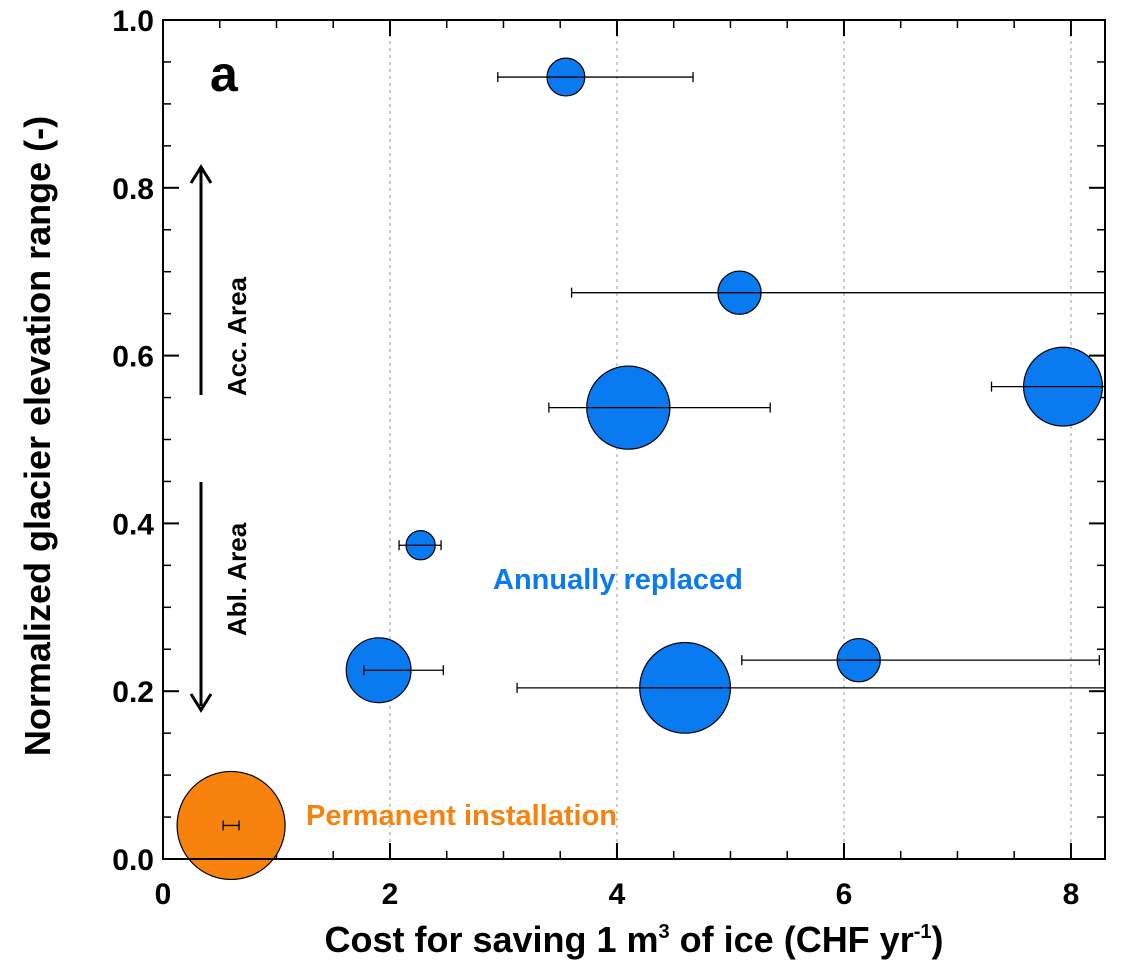 The height and width of the screenshot is (966, 1124). Describe the element at coordinates (163, 894) in the screenshot. I see `x-tick-label: 0` at that location.